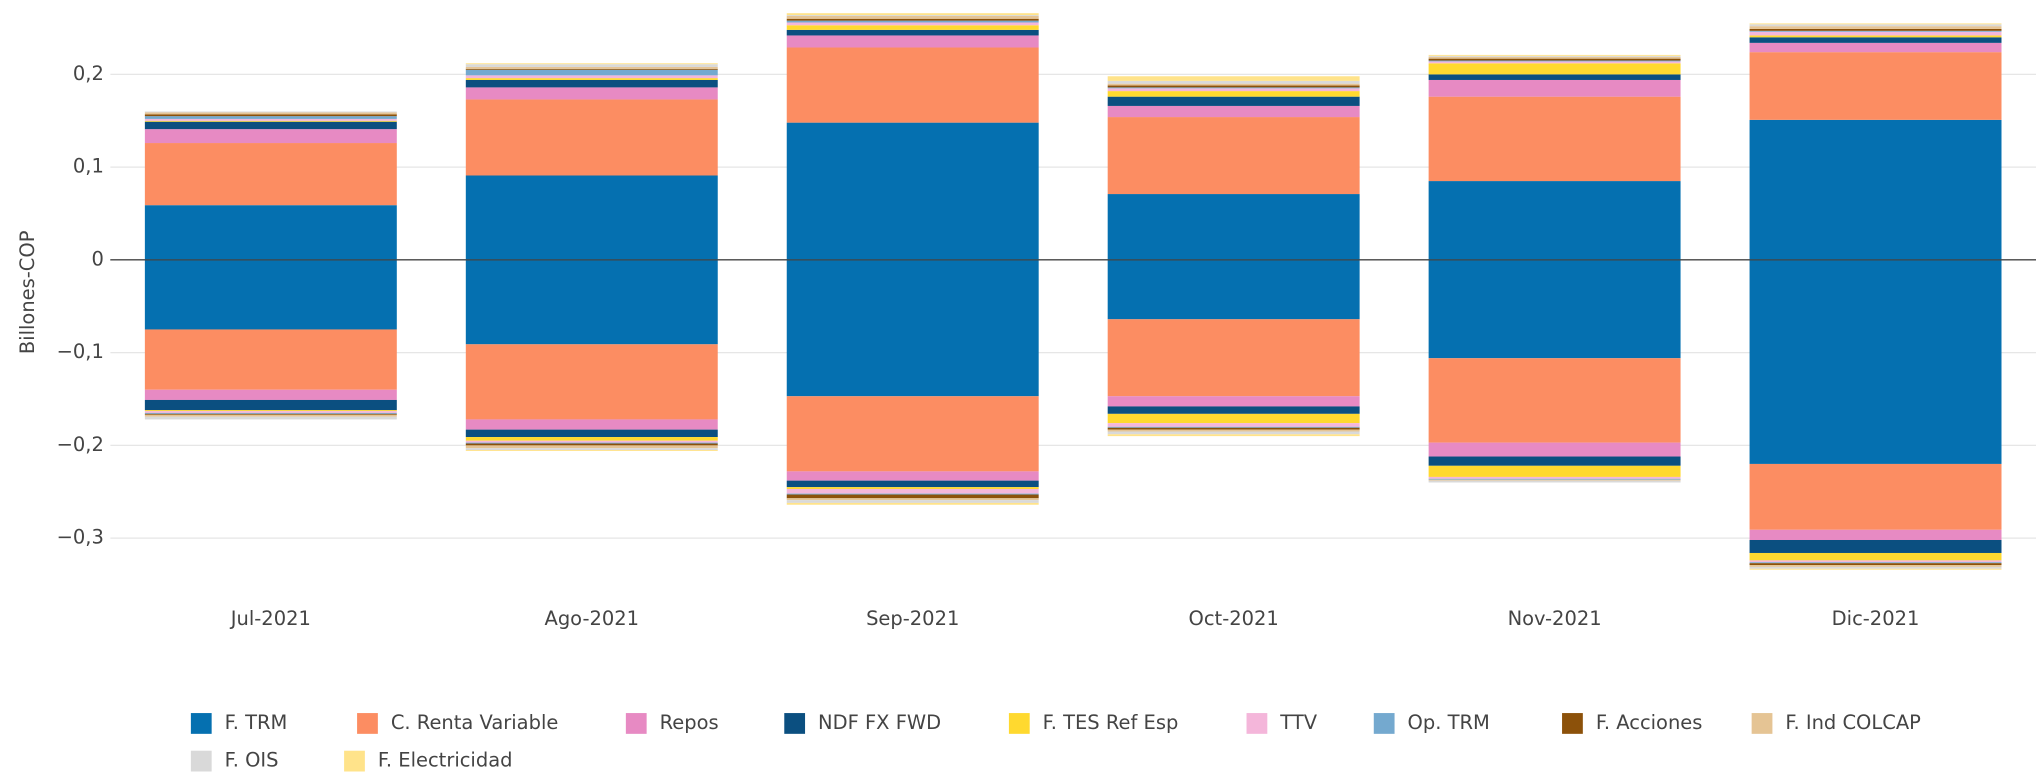  What do you see at coordinates (445, 760) in the screenshot?
I see `legend-label: F. Electricidad` at bounding box center [445, 760].